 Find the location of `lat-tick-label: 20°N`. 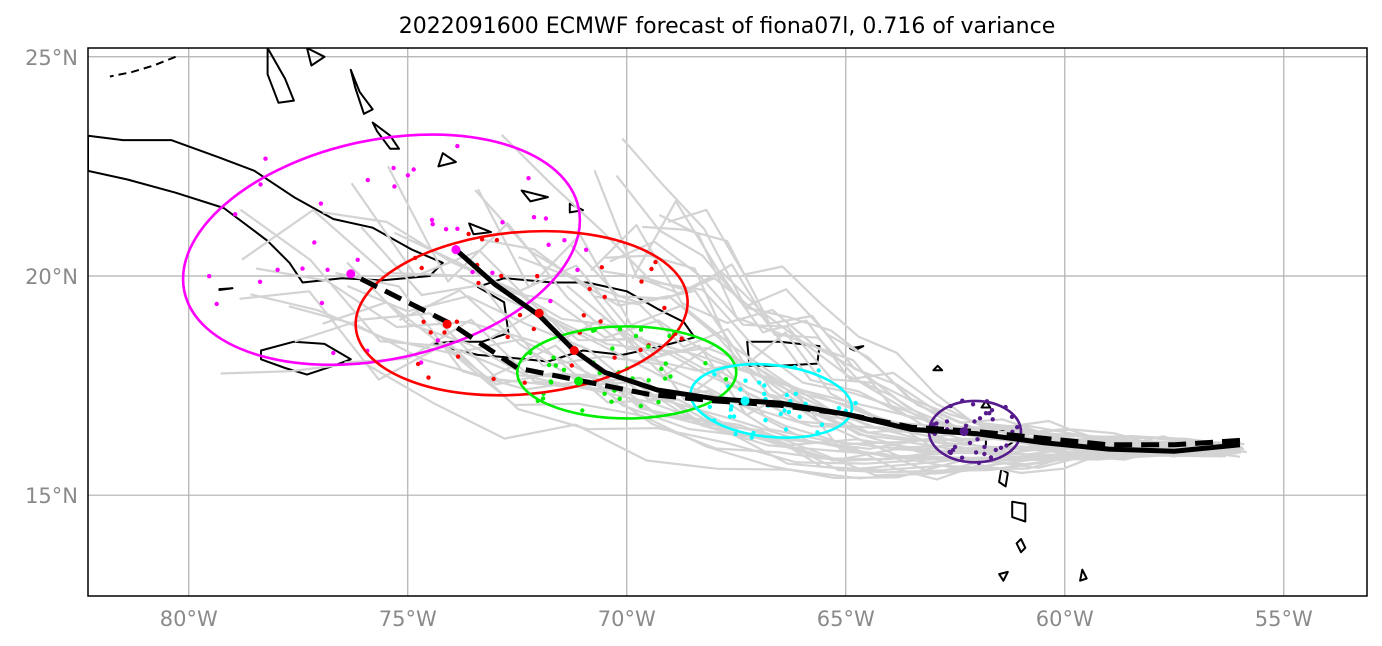

lat-tick-label: 20°N is located at coordinates (51, 277).